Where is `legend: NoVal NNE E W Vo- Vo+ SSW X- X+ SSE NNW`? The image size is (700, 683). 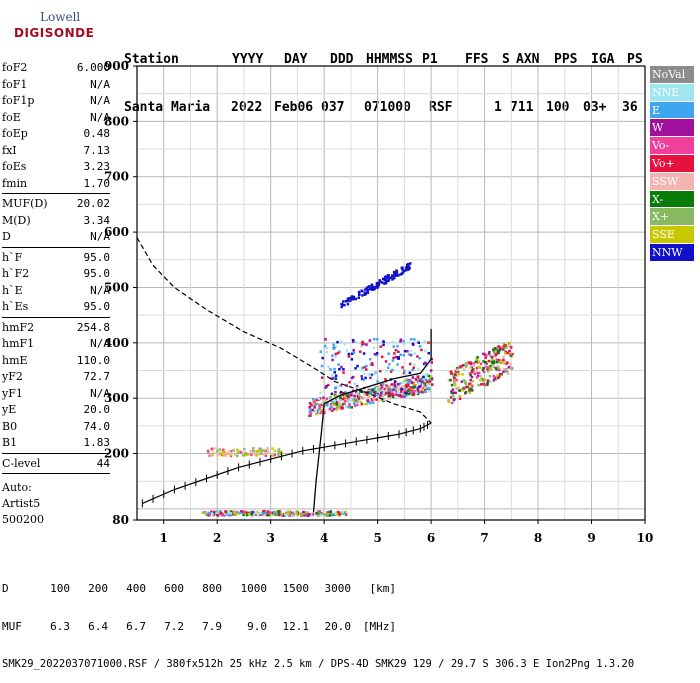
legend: NoVal NNE E W Vo- Vo+ SSW X- X+ SSE NNW is located at coordinates (672, 164).